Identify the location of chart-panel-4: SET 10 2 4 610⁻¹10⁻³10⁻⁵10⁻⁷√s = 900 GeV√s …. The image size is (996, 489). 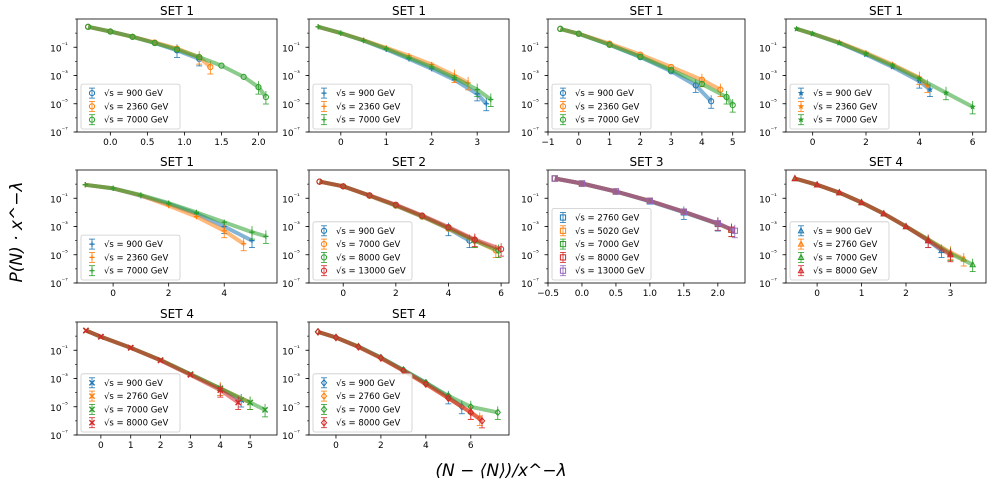
(873, 76).